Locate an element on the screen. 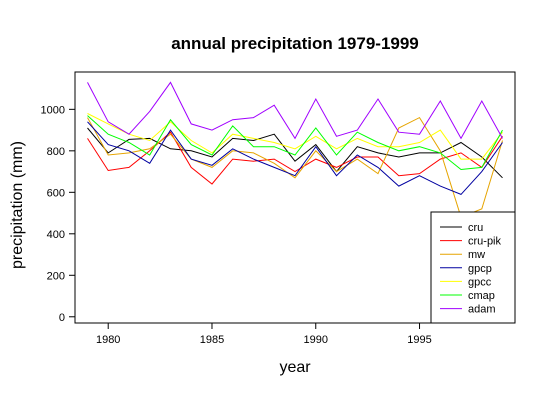  legend-label-adam: adam is located at coordinates (482, 310).